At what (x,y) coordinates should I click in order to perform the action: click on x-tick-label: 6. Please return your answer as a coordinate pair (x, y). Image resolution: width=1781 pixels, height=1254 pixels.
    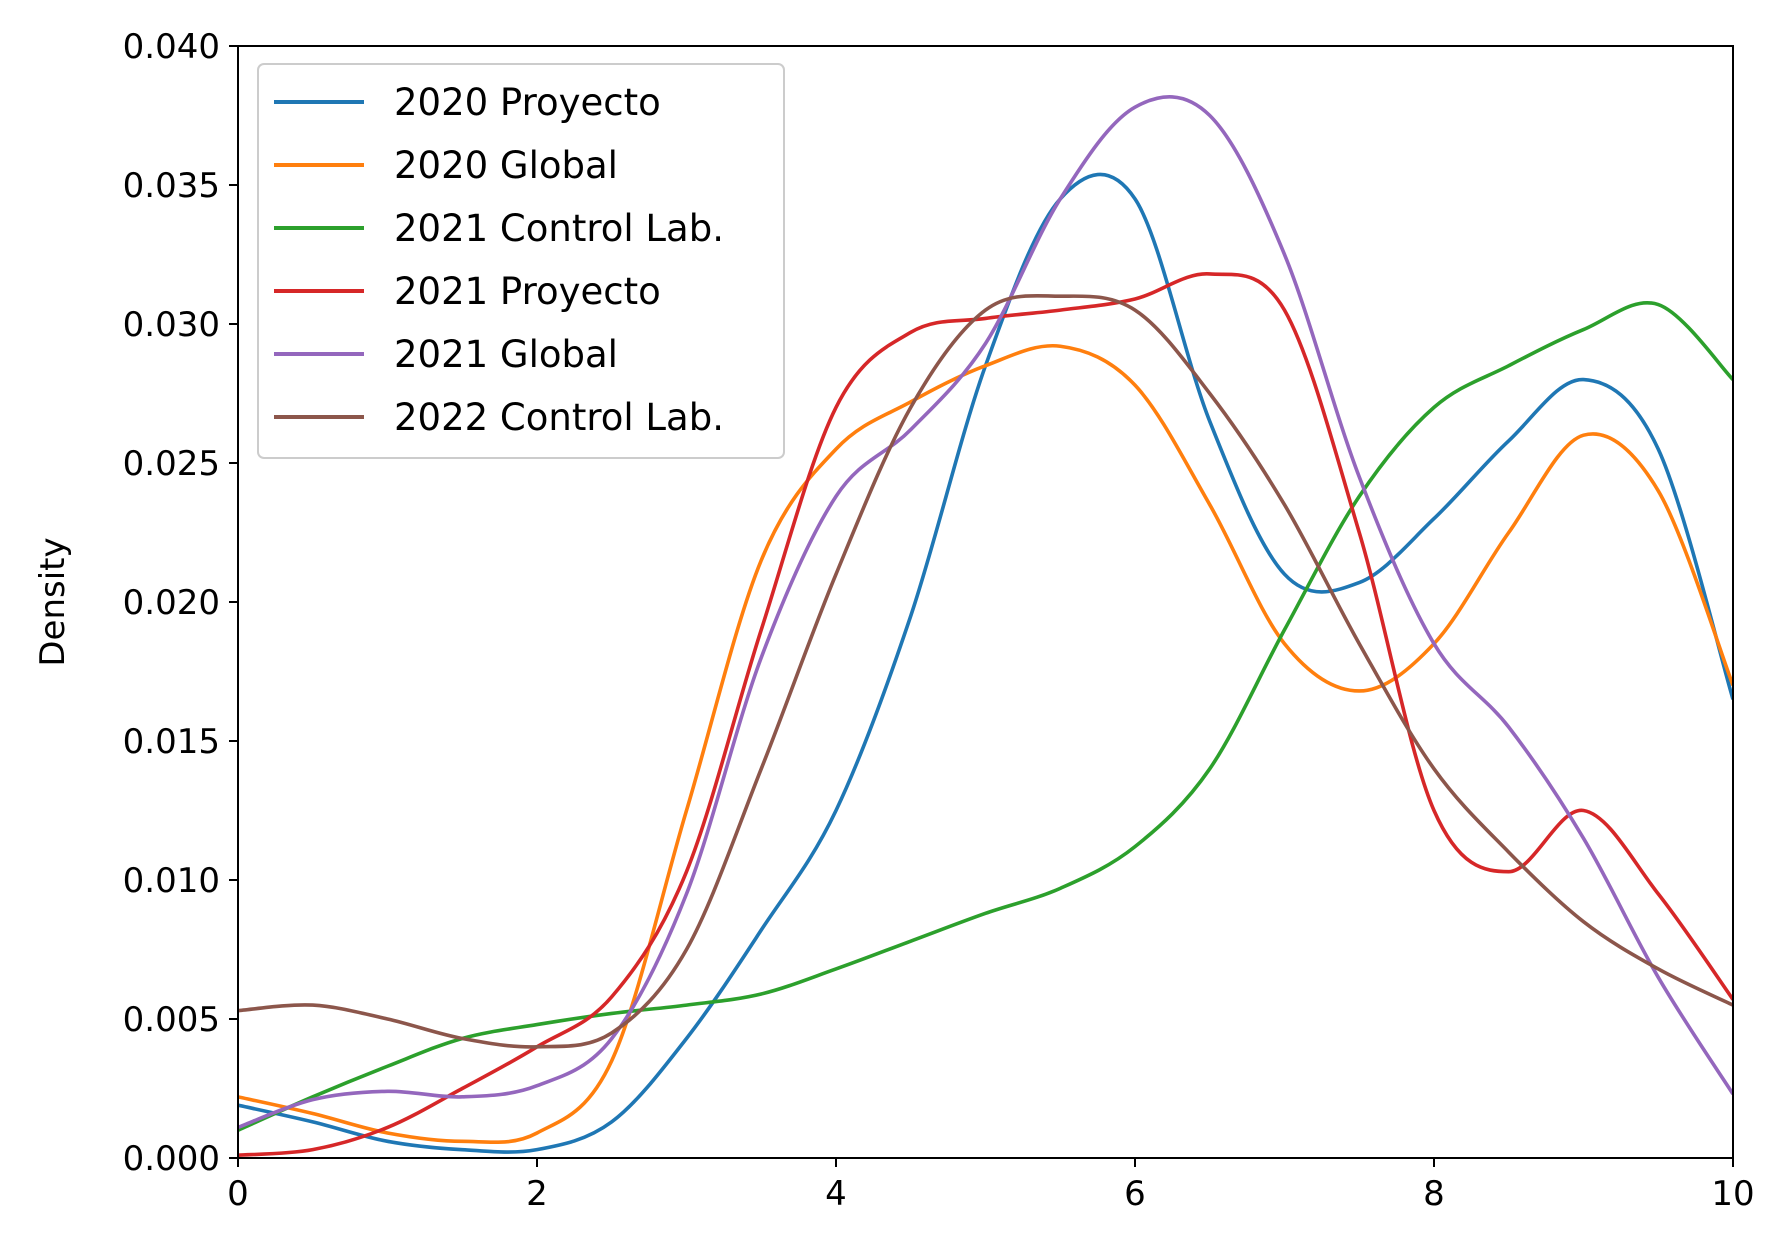
    Looking at the image, I should click on (1135, 1194).